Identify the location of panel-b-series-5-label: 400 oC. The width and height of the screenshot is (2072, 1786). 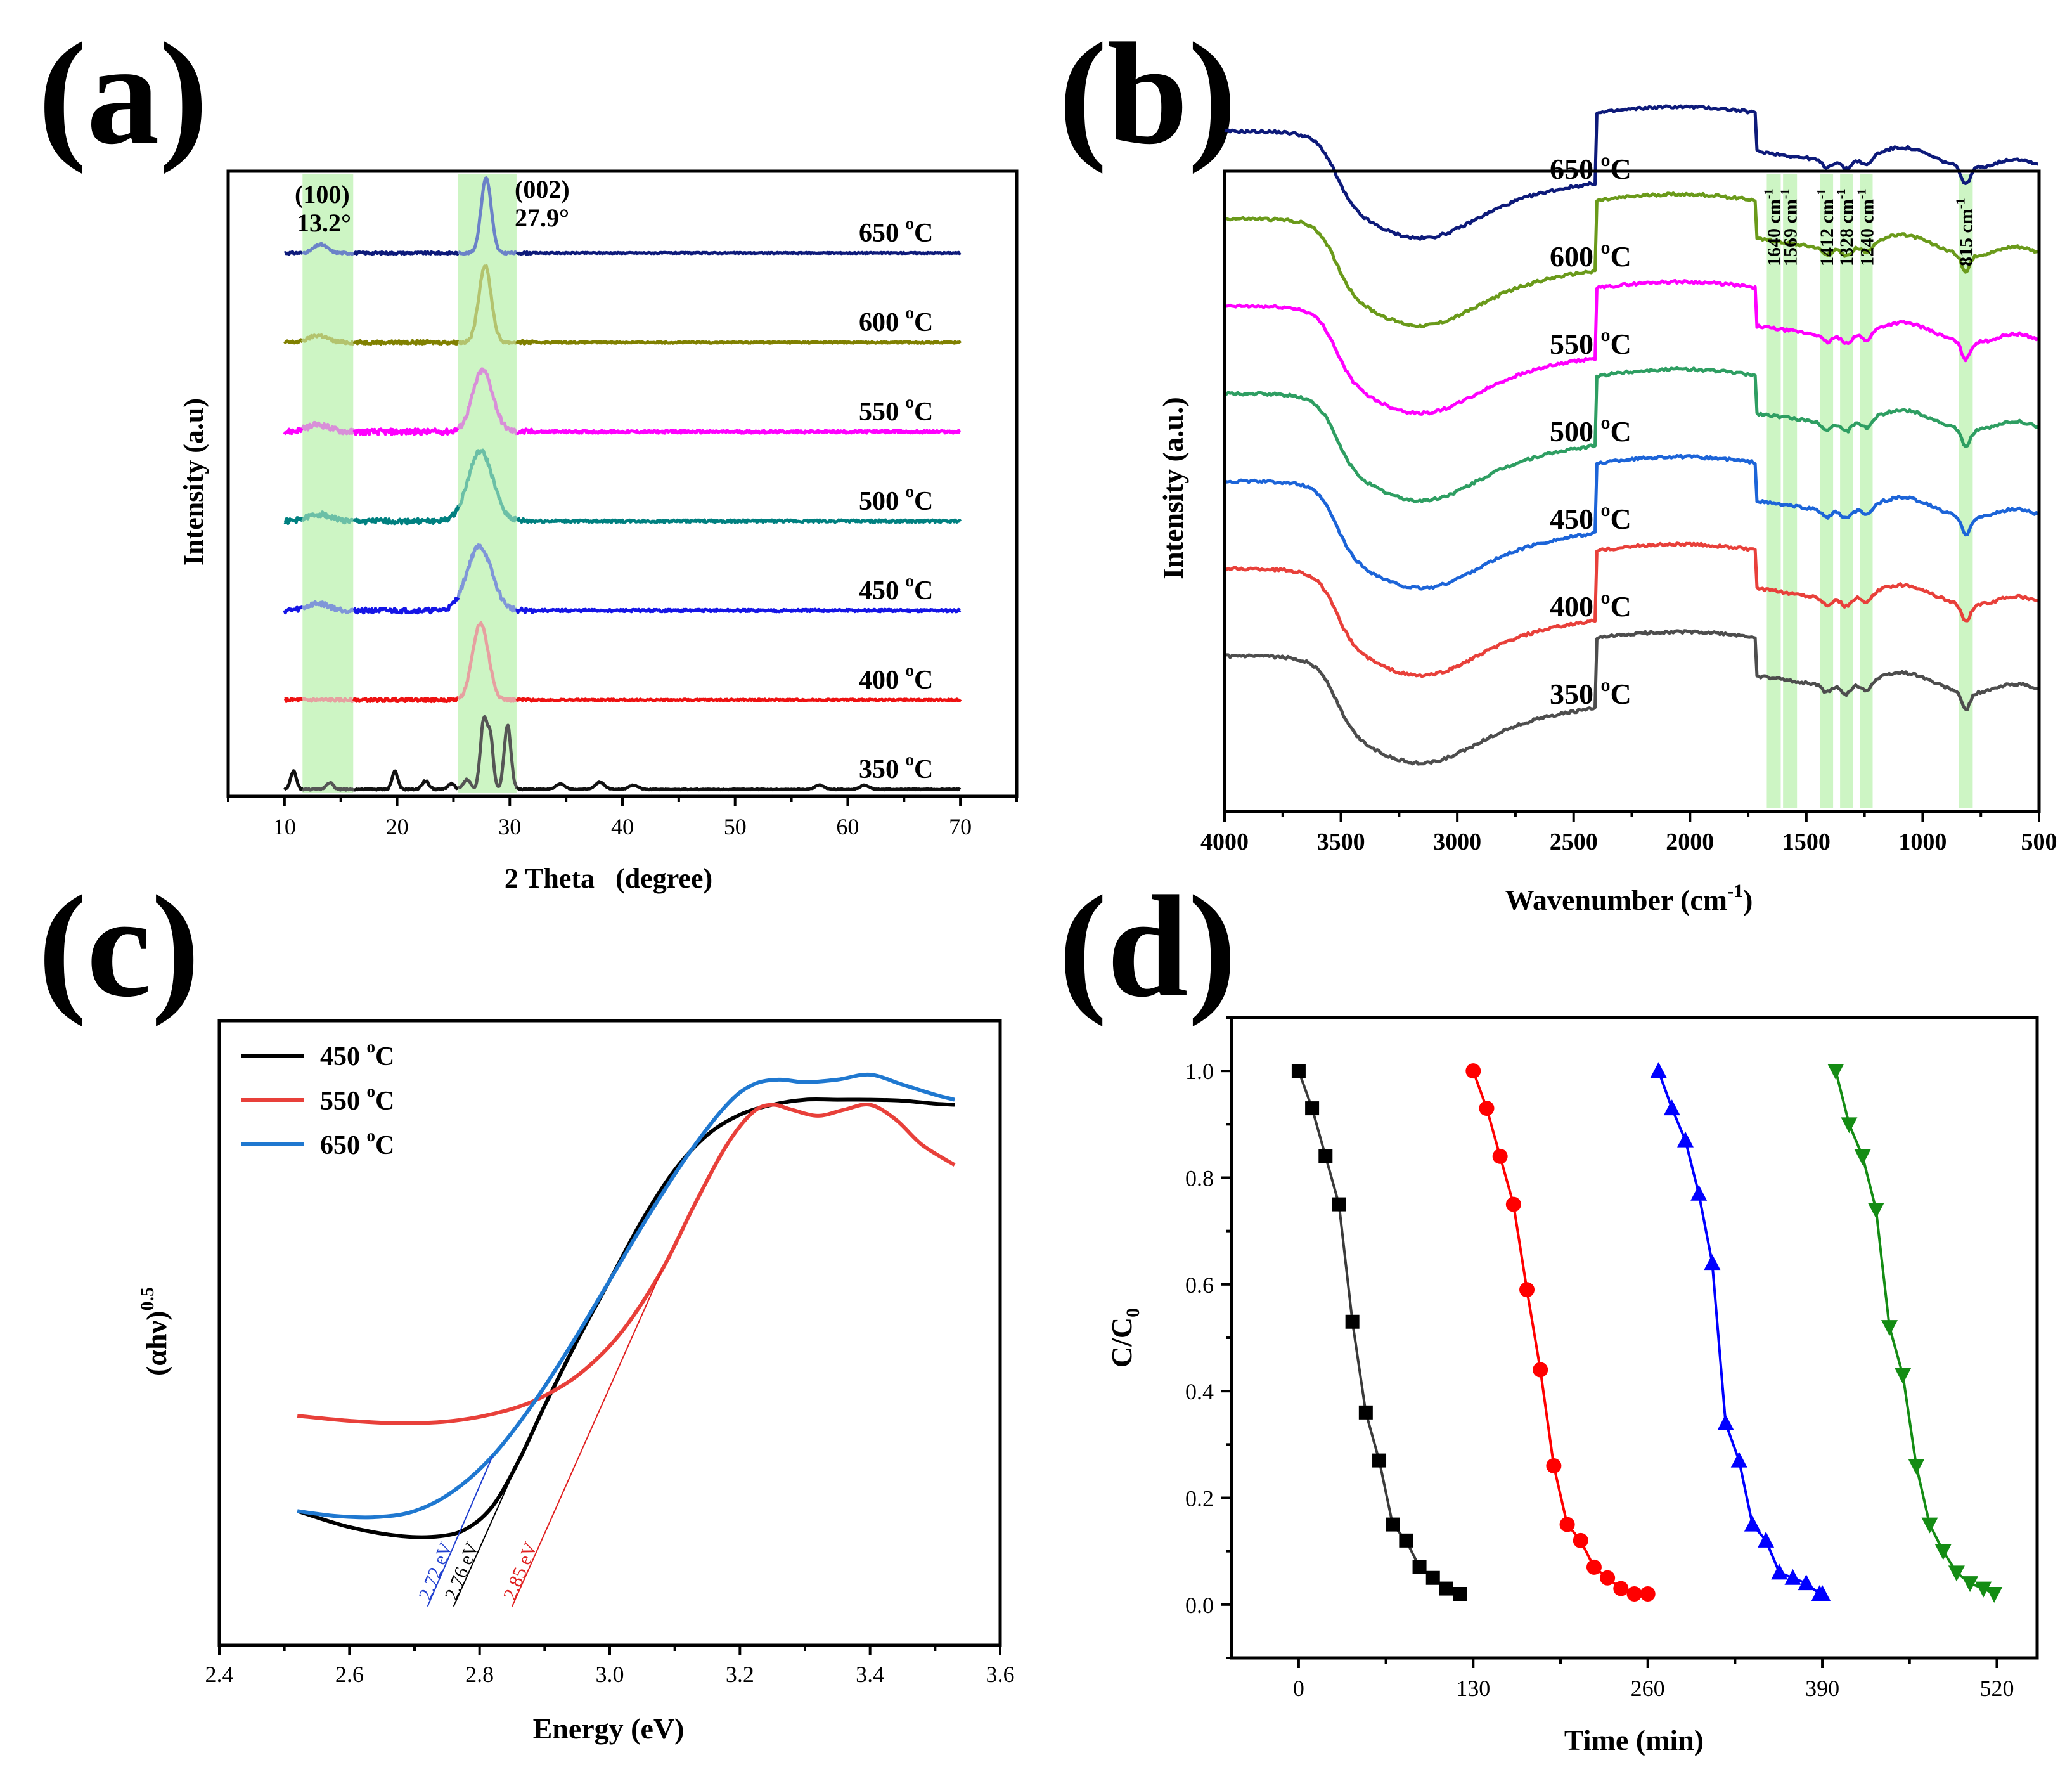
(1590, 605).